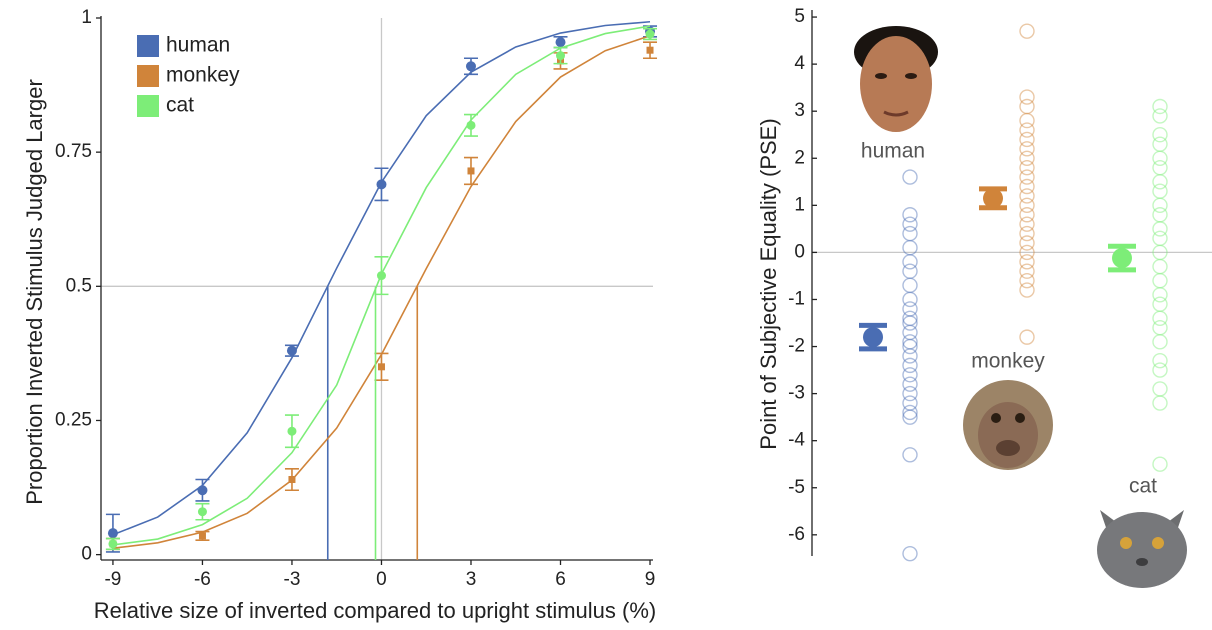 Image resolution: width=1212 pixels, height=630 pixels. I want to click on x-tick-label: 6, so click(560, 579).